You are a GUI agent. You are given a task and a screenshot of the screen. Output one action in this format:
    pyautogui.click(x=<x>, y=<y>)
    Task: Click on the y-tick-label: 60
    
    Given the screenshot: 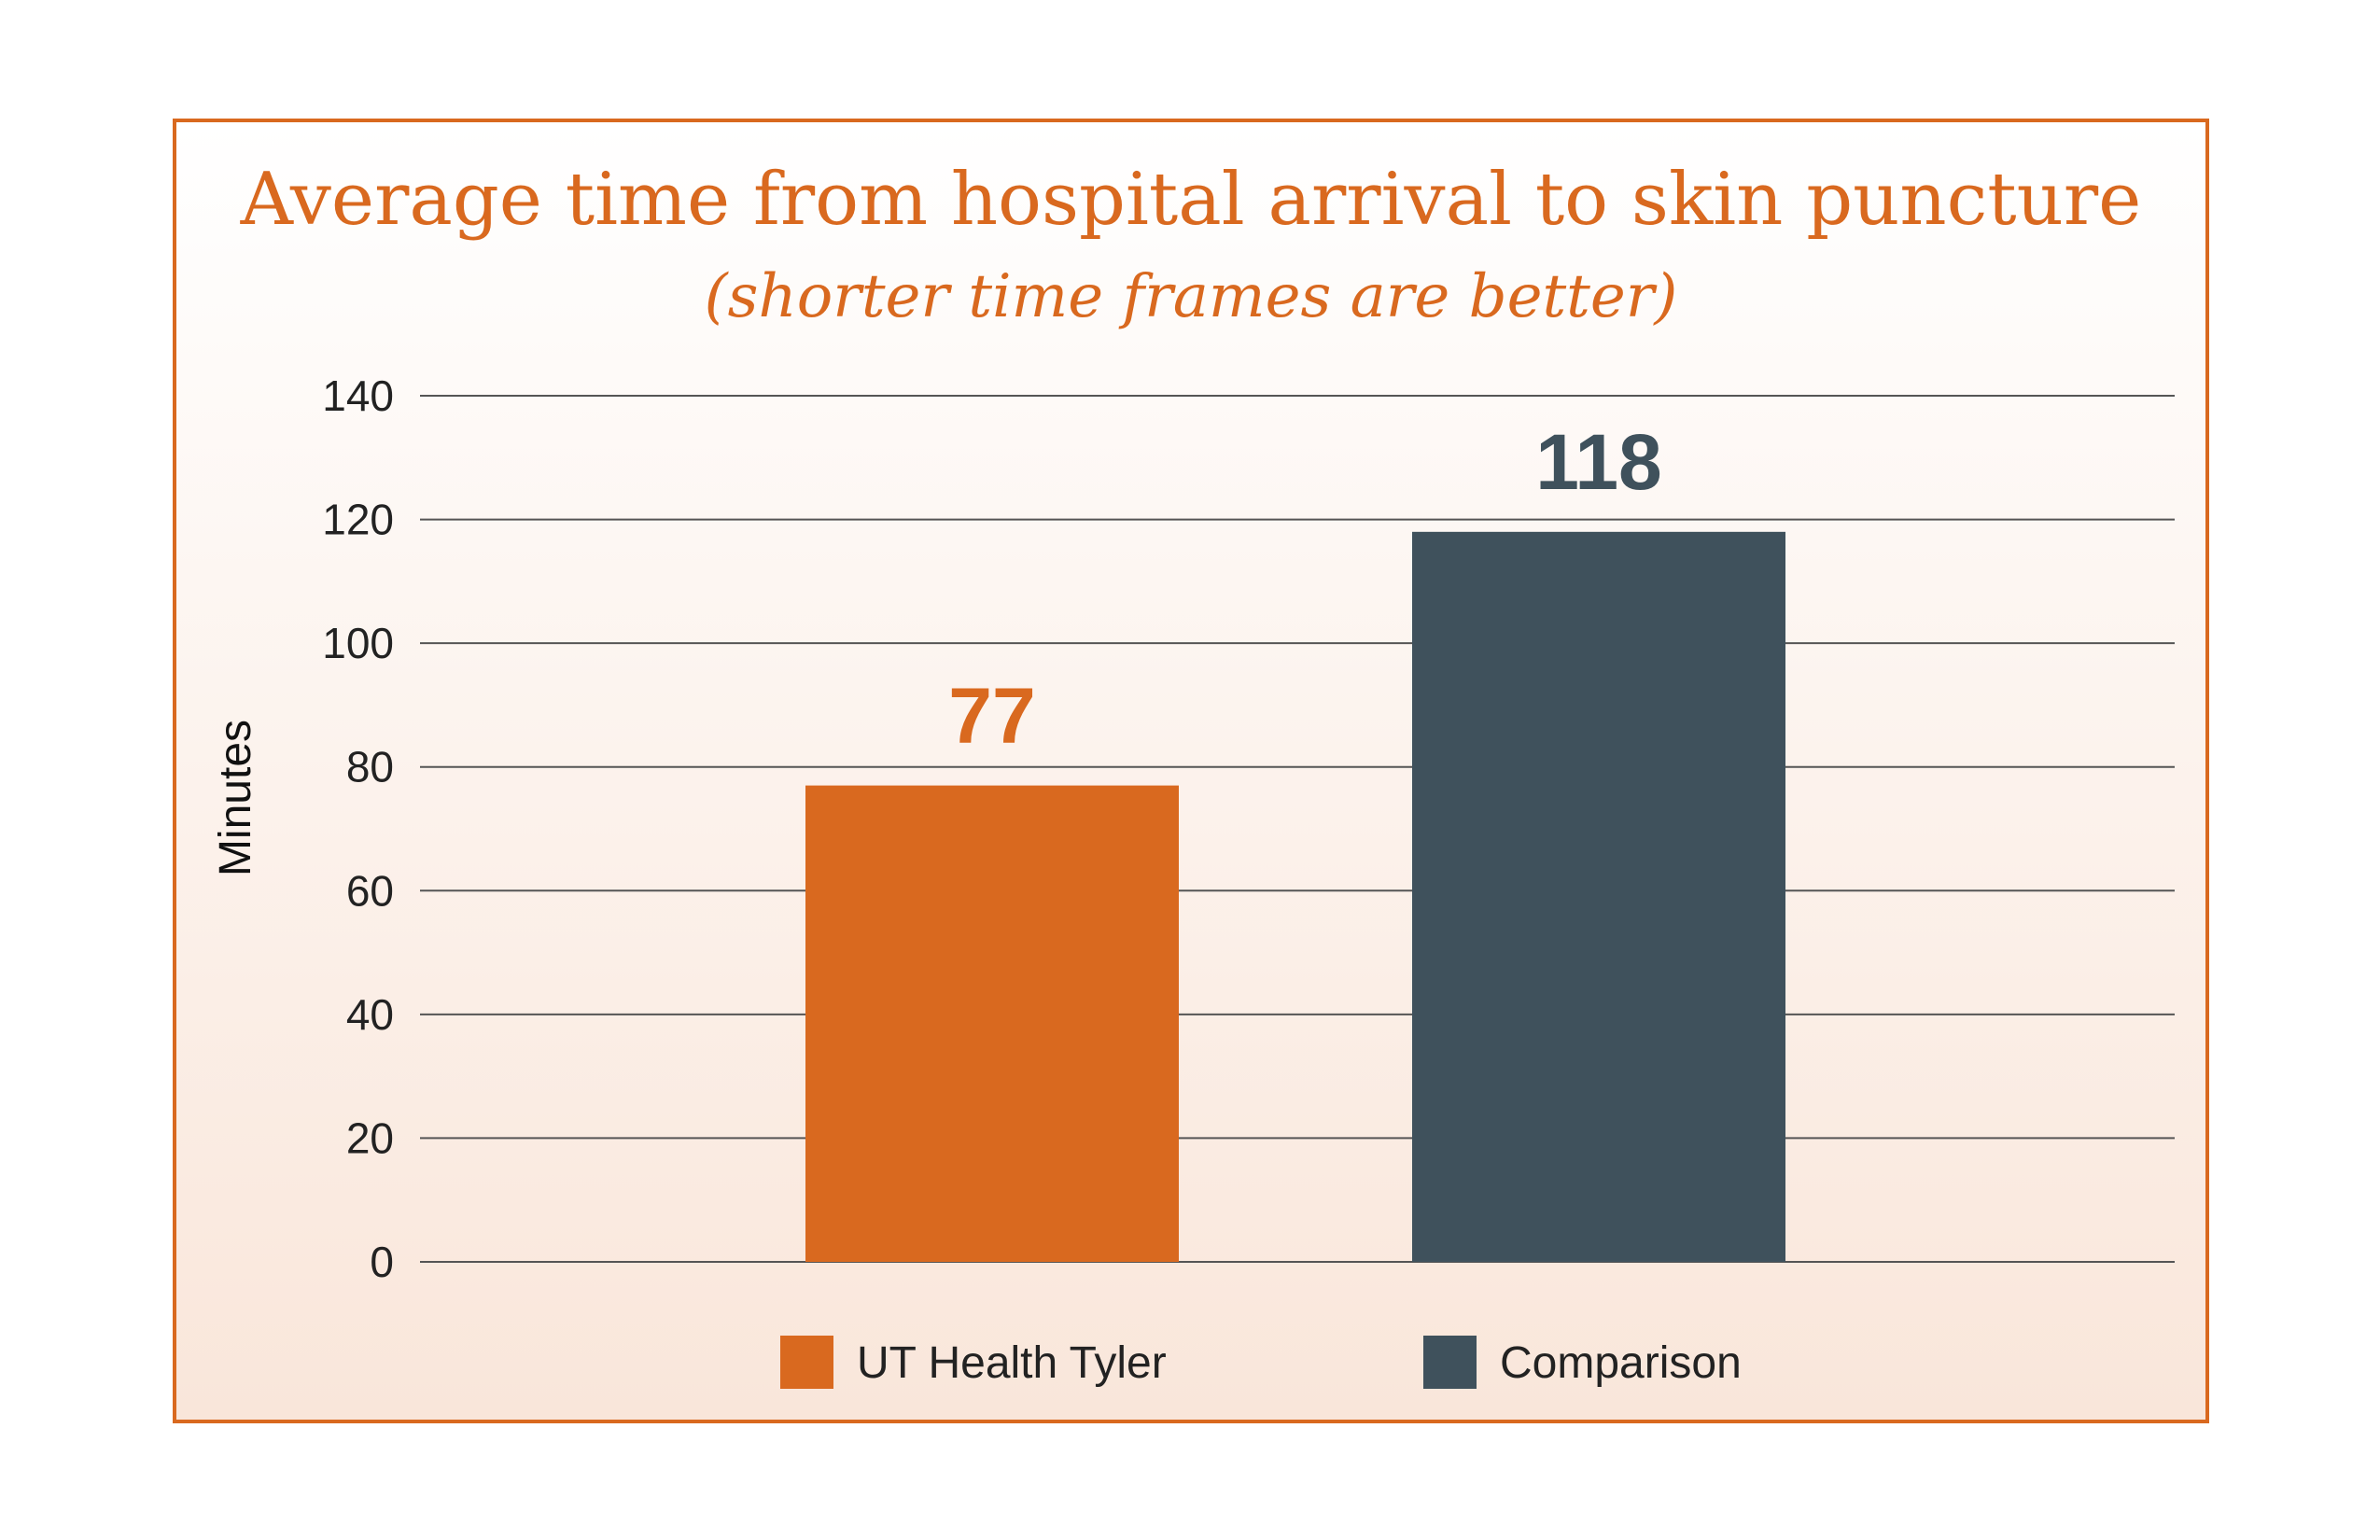 What is the action you would take?
    pyautogui.click(x=370, y=890)
    